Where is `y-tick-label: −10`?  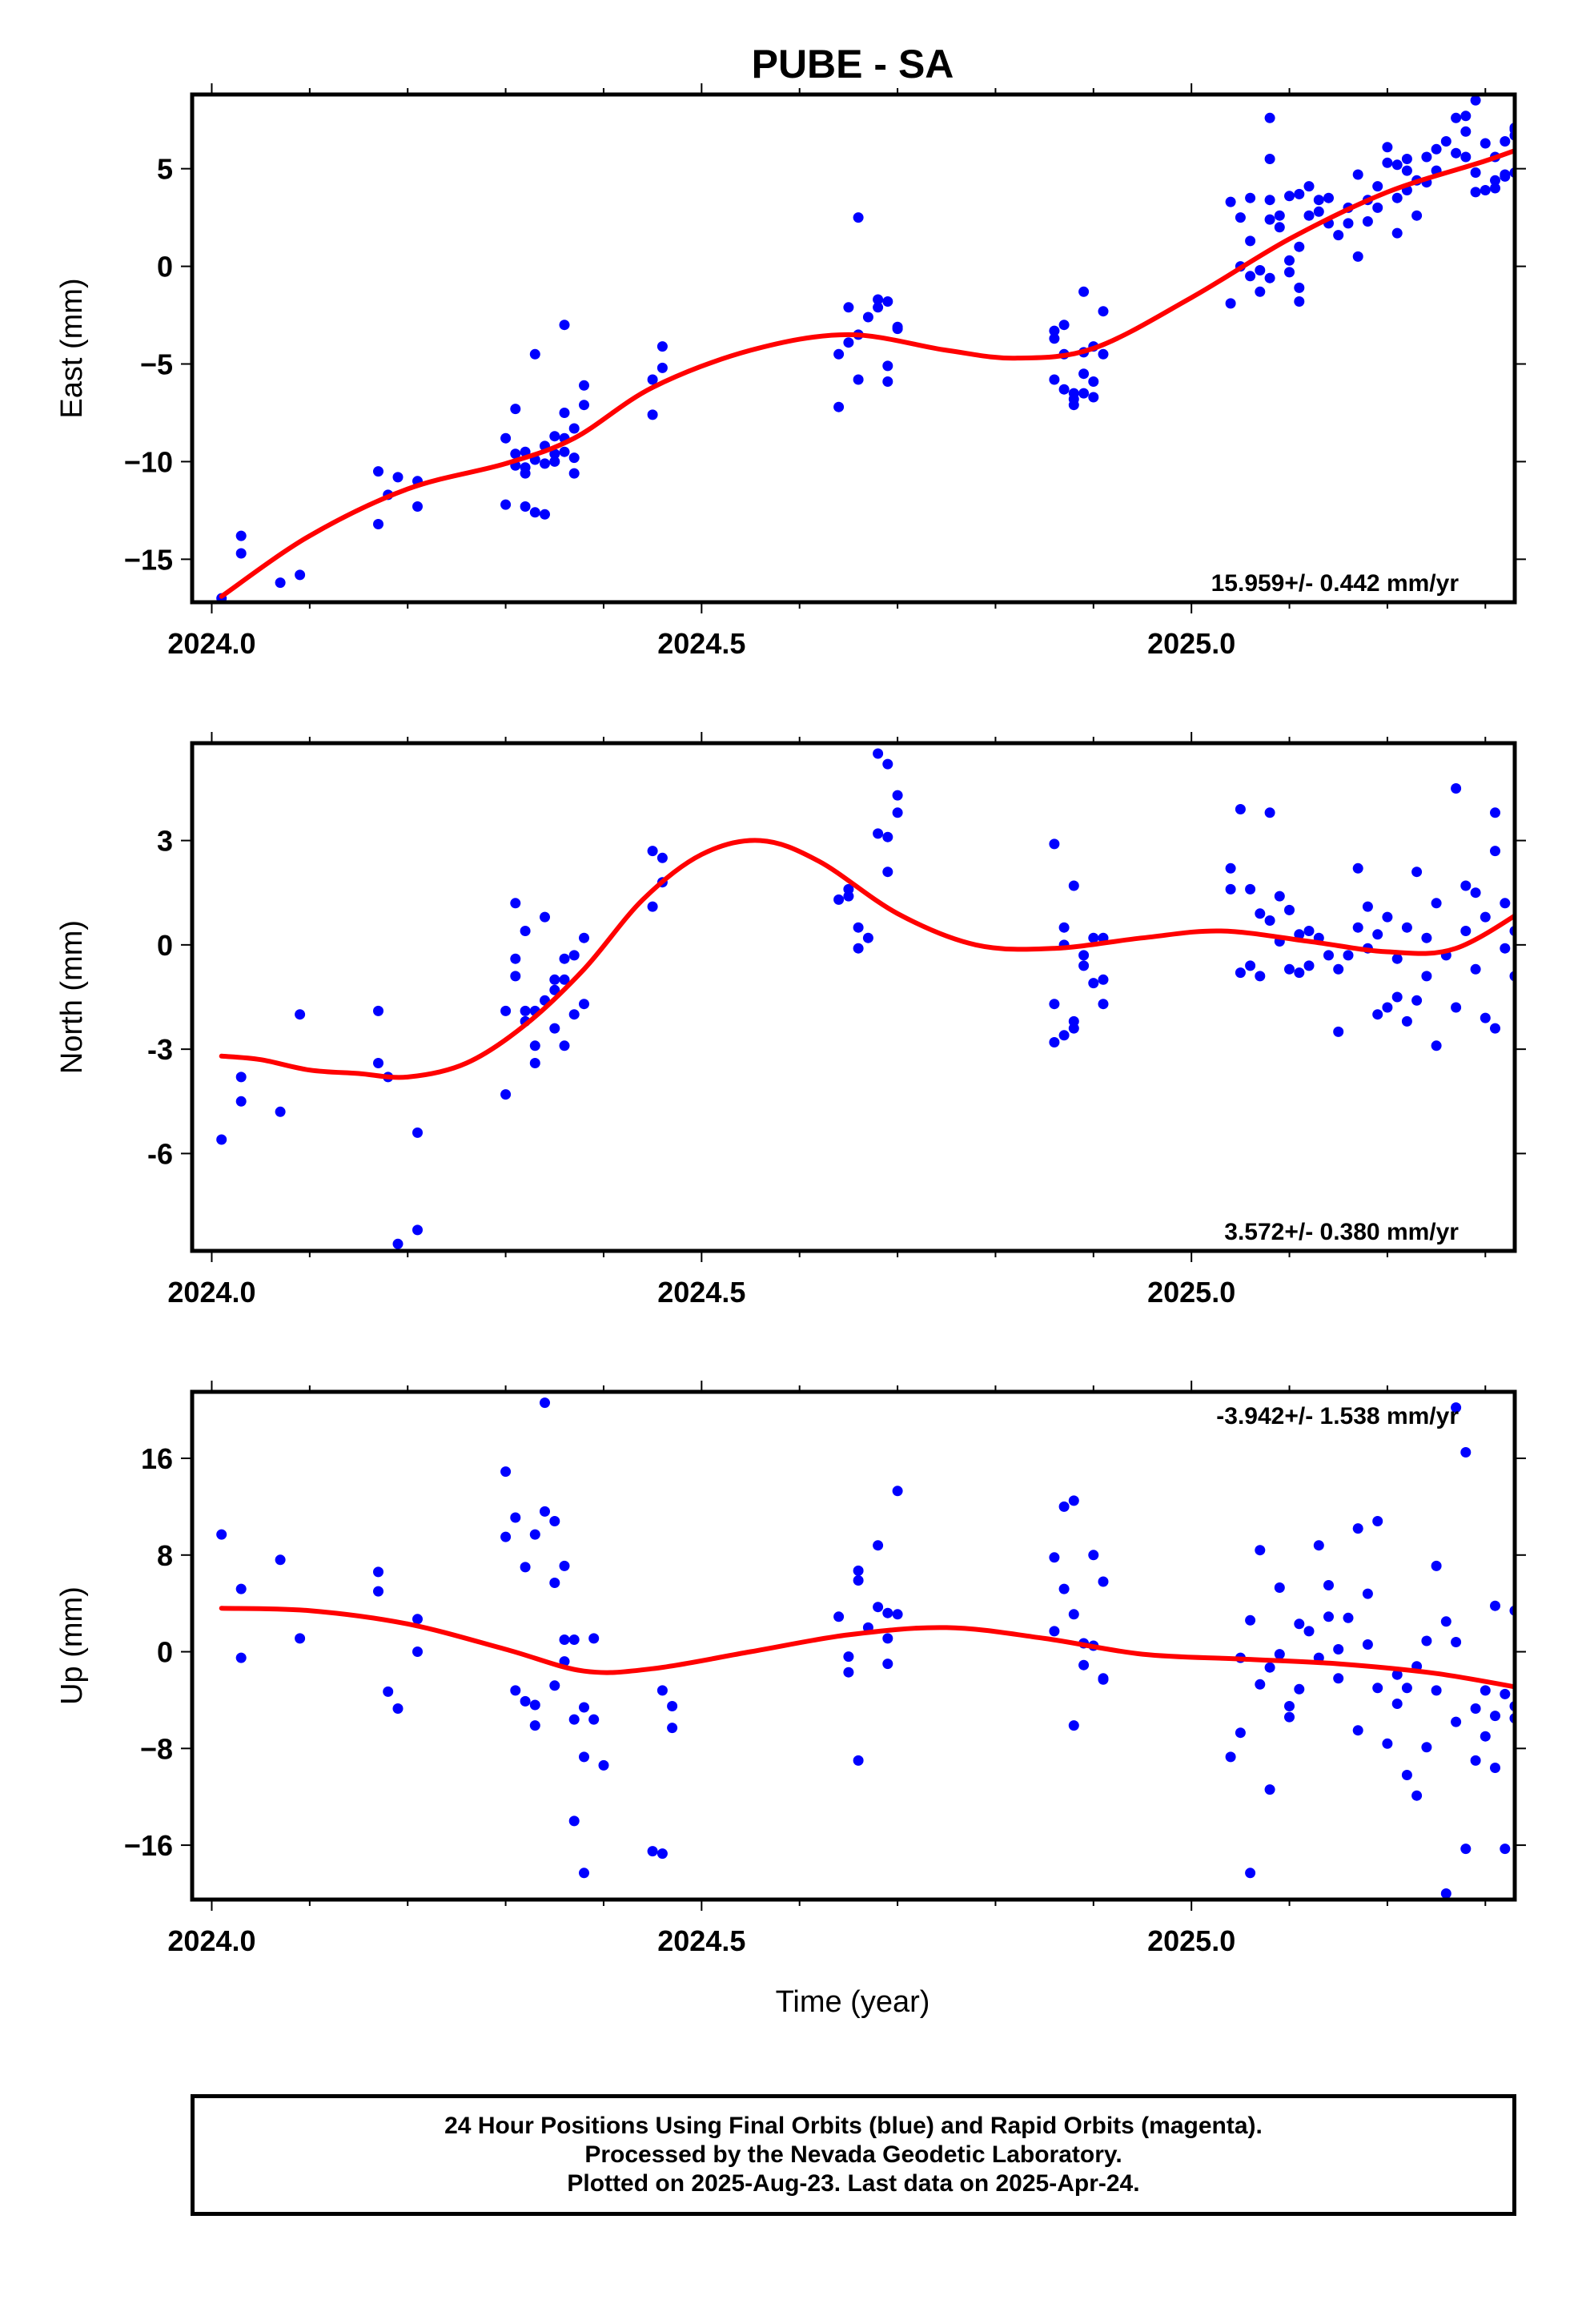
y-tick-label: −10 is located at coordinates (148, 462).